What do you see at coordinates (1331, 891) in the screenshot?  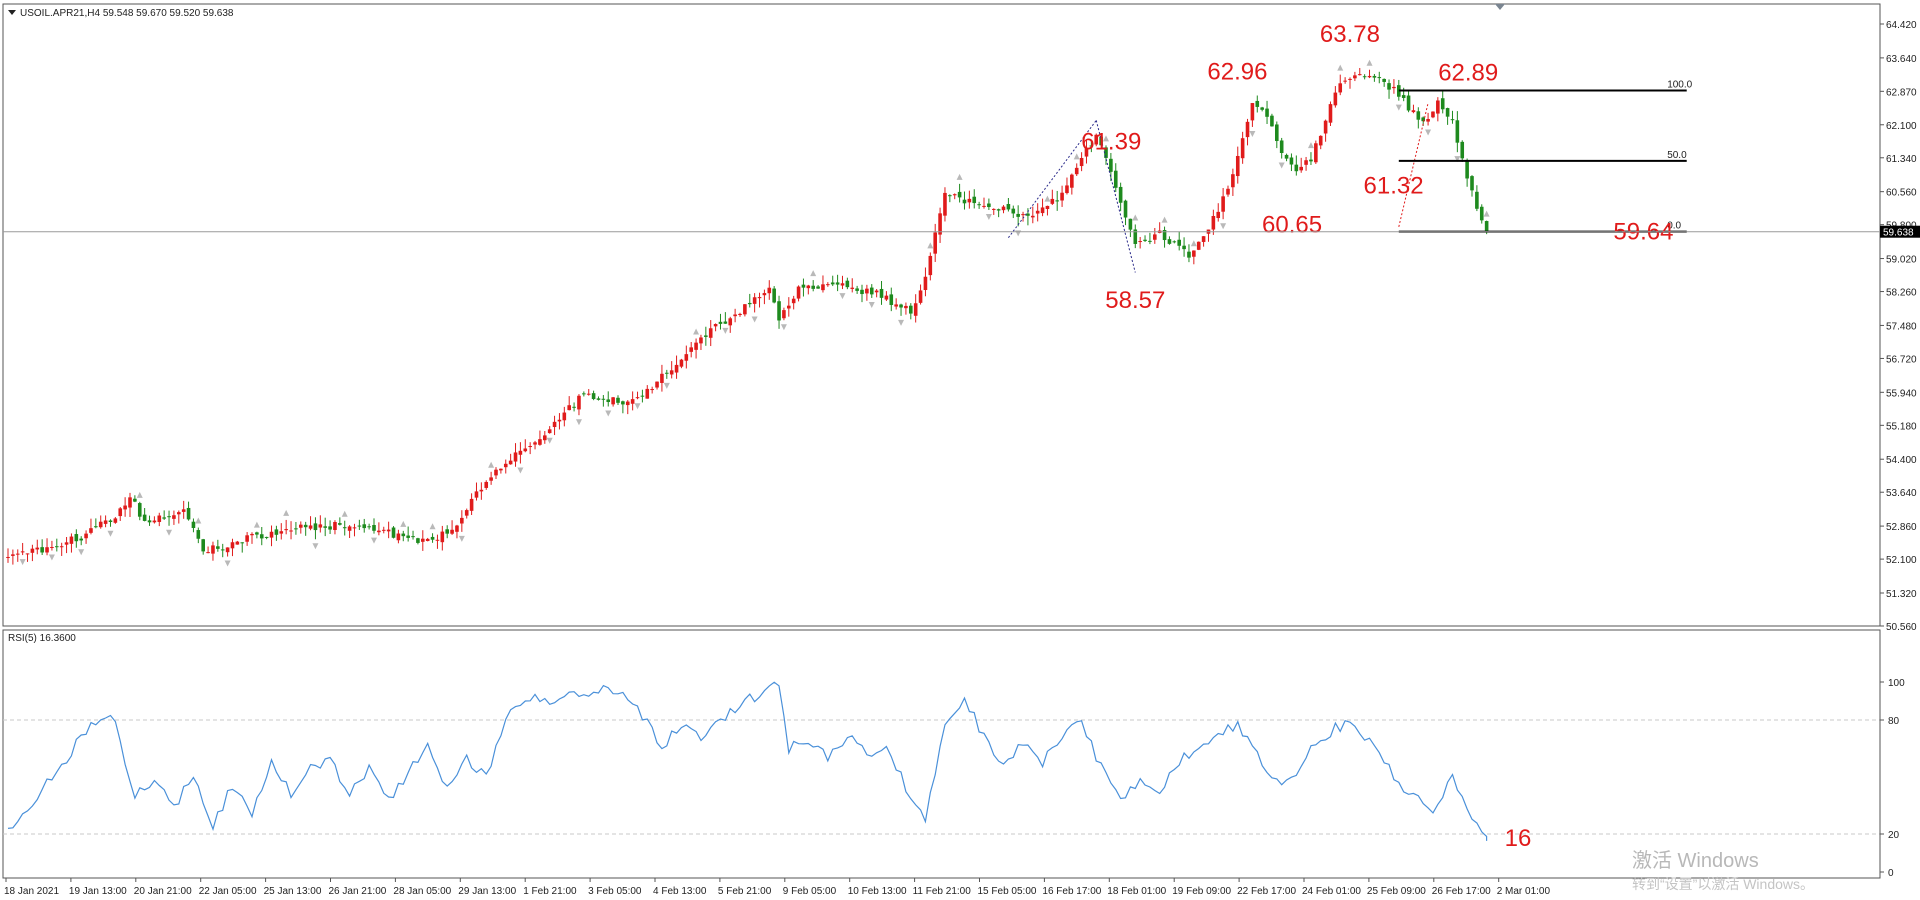 I see `time-tick-label: 24 Feb 01:00` at bounding box center [1331, 891].